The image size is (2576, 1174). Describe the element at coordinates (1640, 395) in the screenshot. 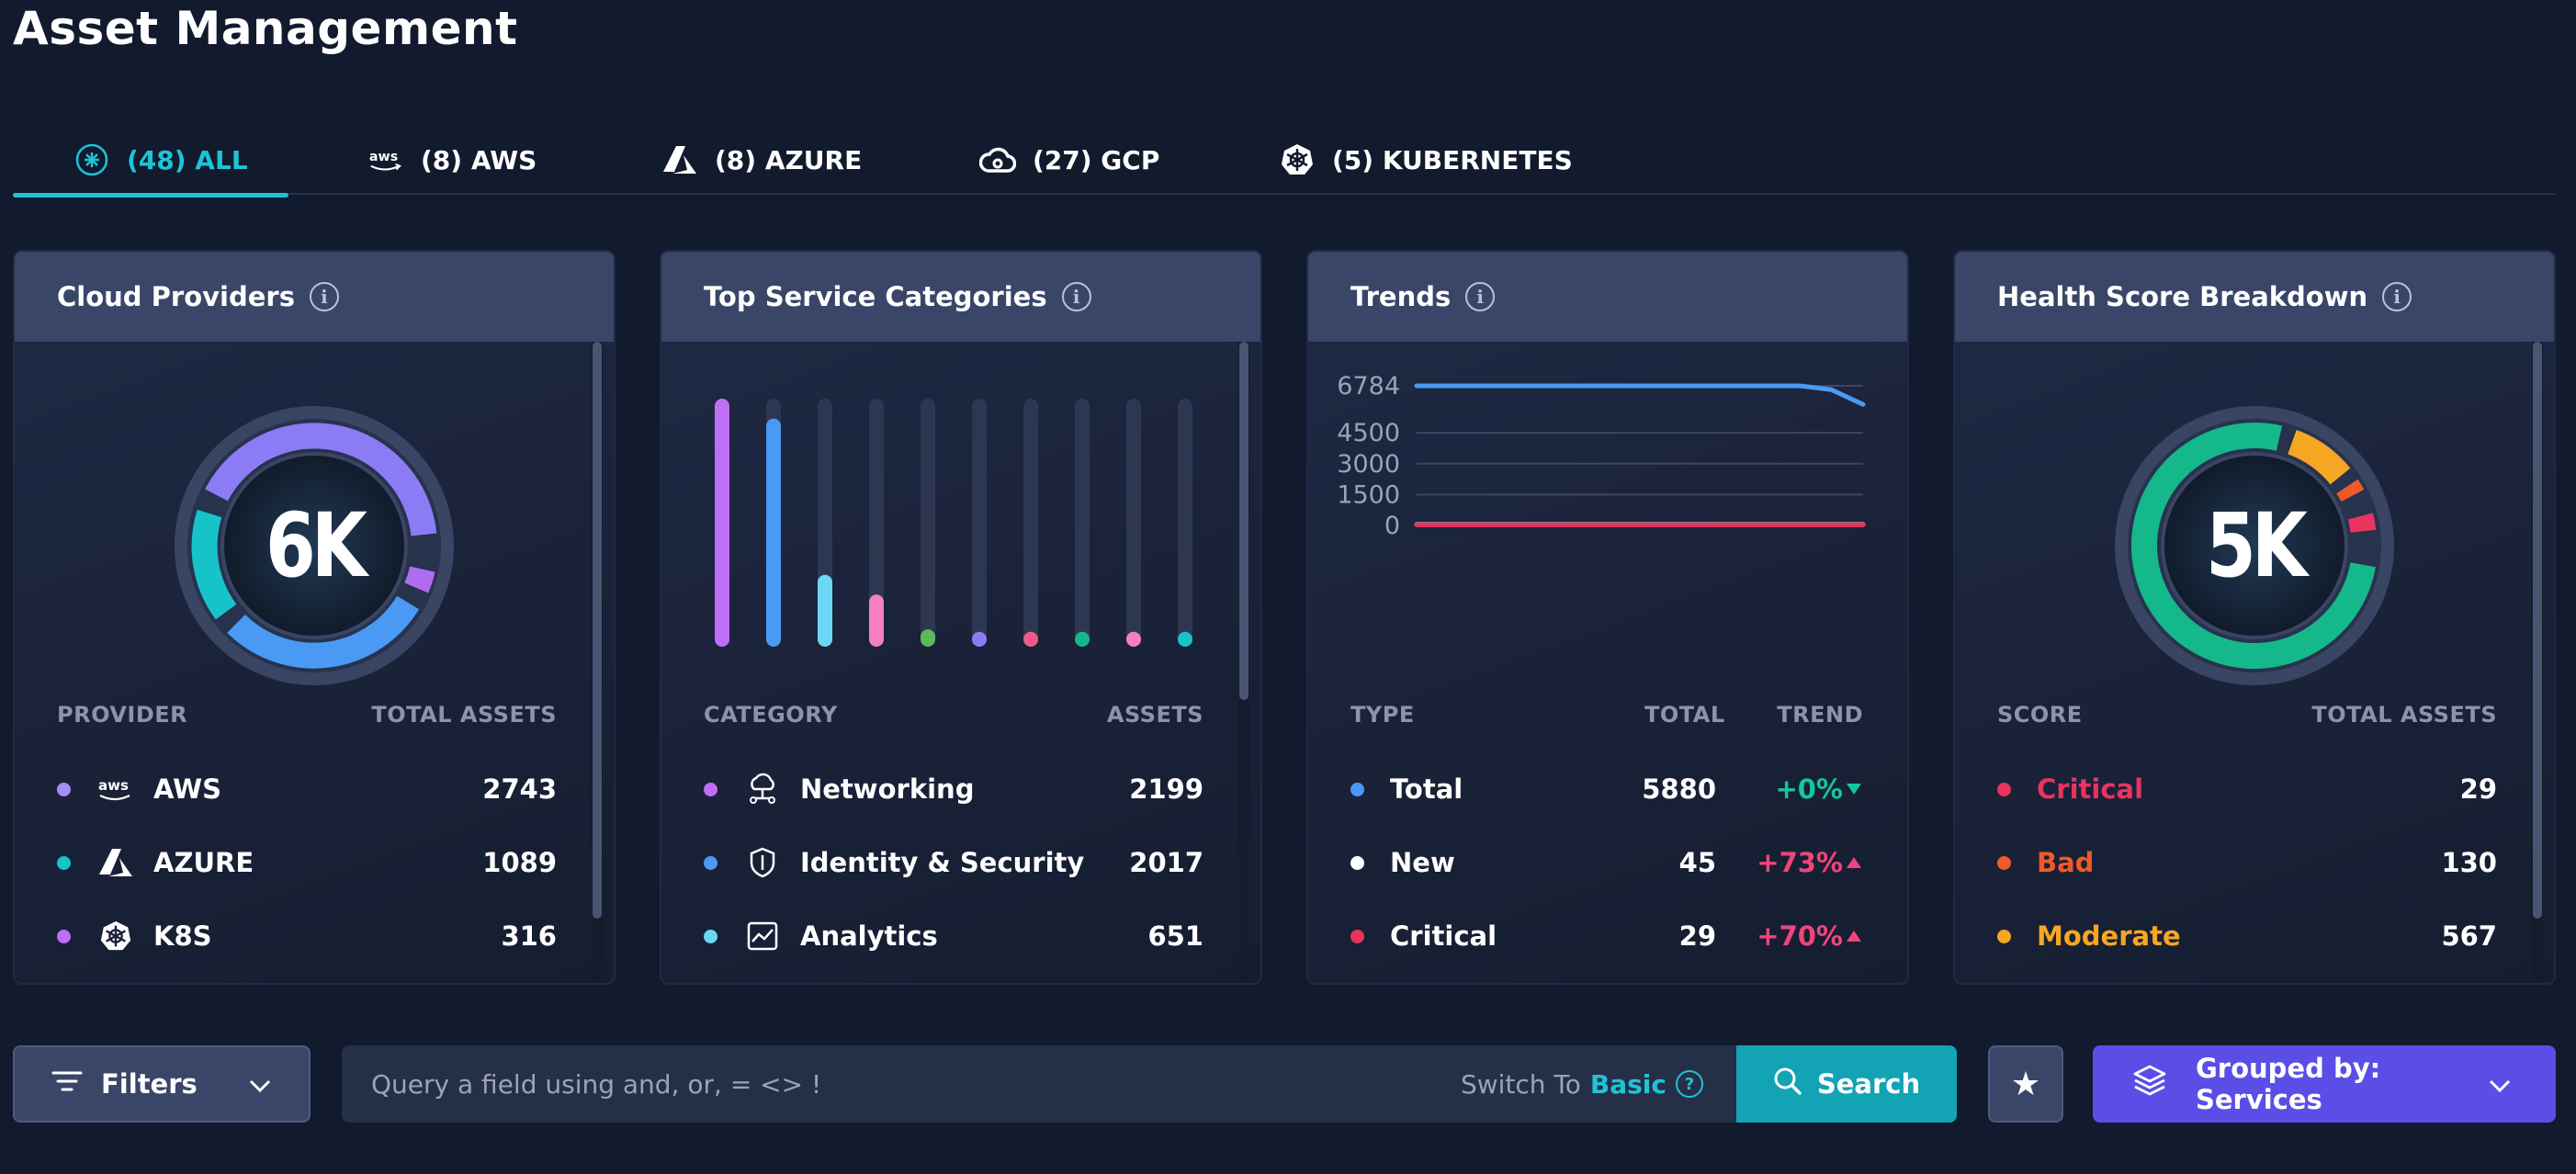

I see `series-line` at that location.